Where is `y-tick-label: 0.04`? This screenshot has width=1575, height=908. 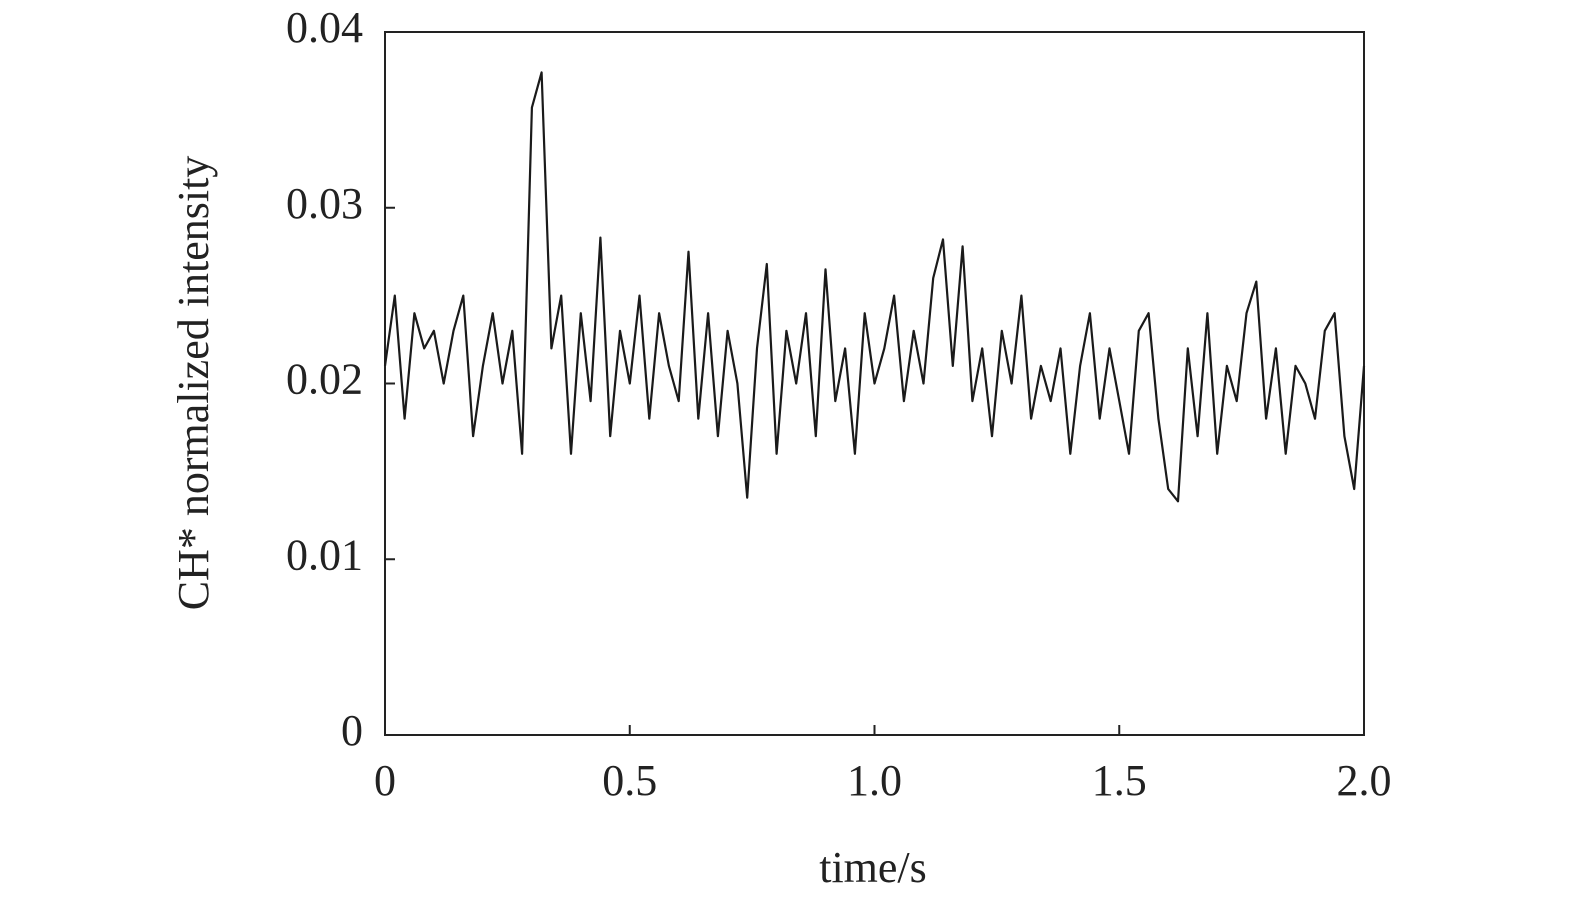 y-tick-label: 0.04 is located at coordinates (324, 27).